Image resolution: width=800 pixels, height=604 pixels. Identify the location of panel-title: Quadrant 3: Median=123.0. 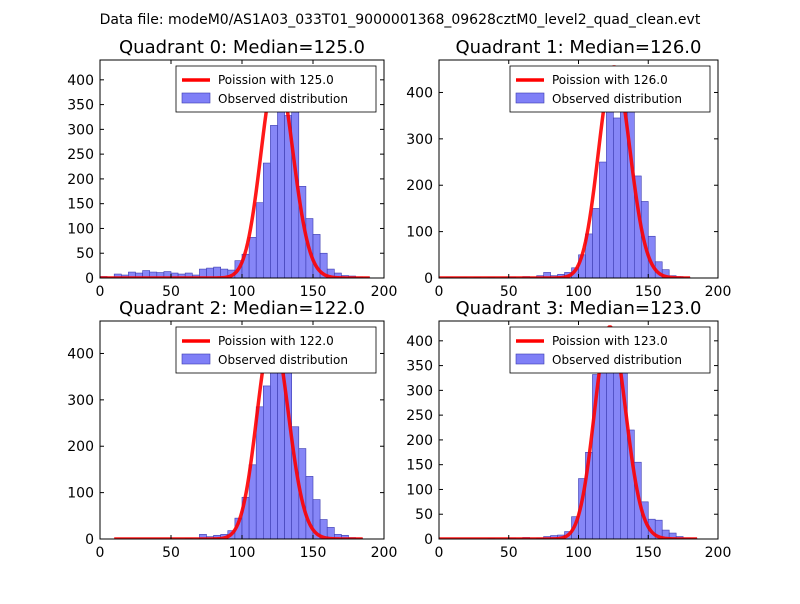
(579, 308).